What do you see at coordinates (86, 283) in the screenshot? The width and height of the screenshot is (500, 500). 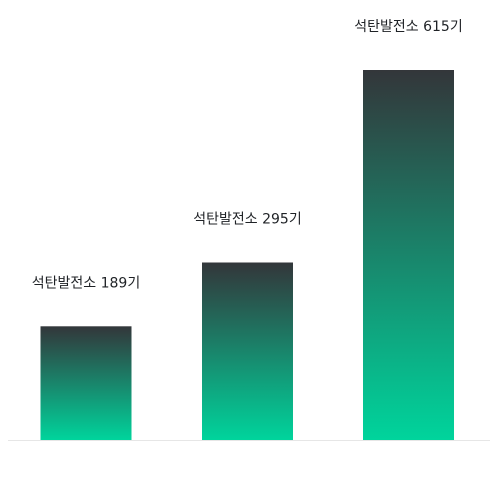 I see `bar-1-data-label: 석탄발전소 189기` at bounding box center [86, 283].